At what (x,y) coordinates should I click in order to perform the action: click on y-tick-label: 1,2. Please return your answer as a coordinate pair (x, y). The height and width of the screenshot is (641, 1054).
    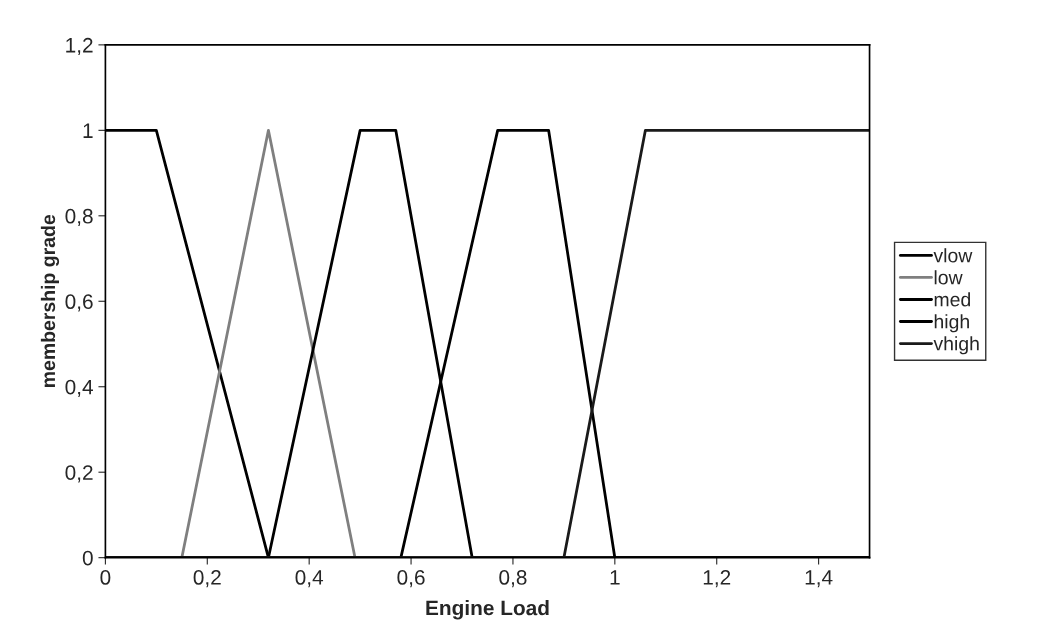
    Looking at the image, I should click on (79, 46).